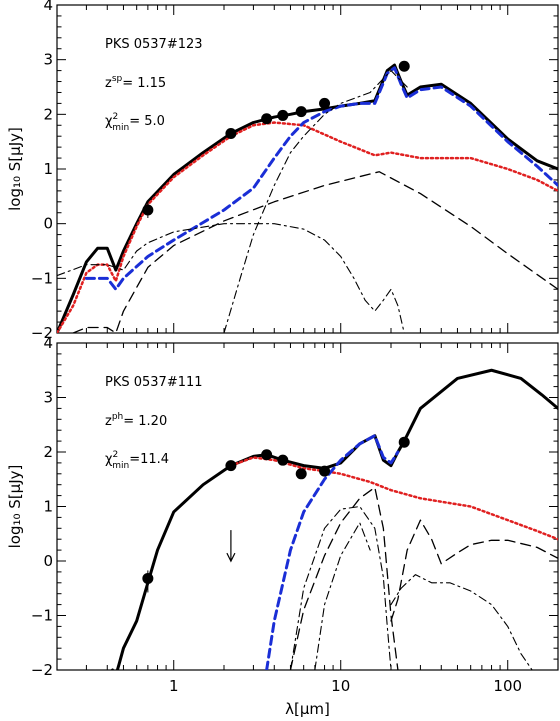  I want to click on x-axis-label: λ[μm], so click(307, 709).